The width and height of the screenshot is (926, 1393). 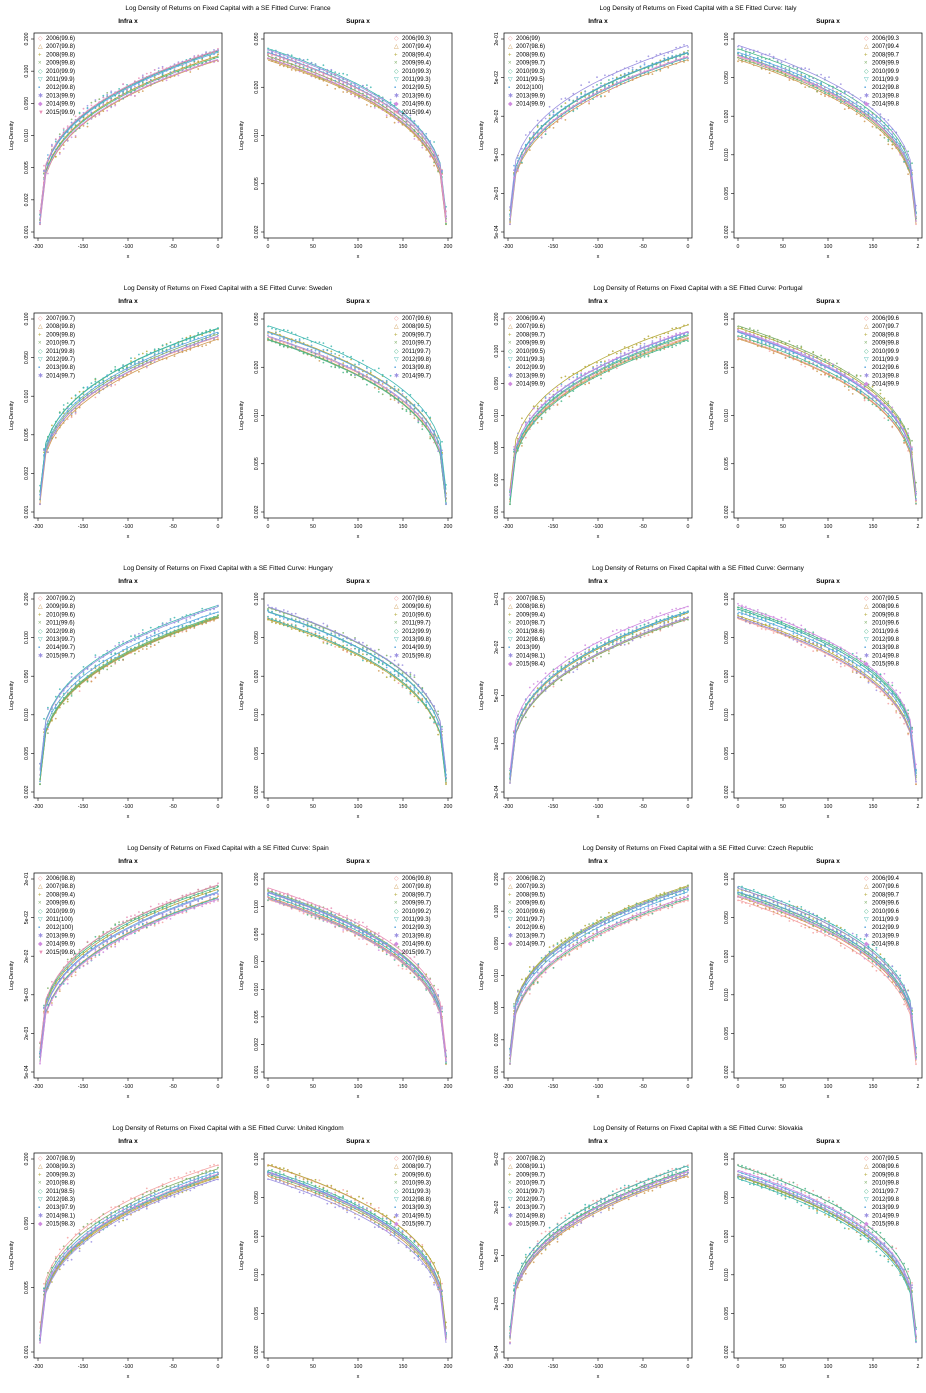 What do you see at coordinates (885, 80) in the screenshot?
I see `legend-label: 2011(99.9` at bounding box center [885, 80].